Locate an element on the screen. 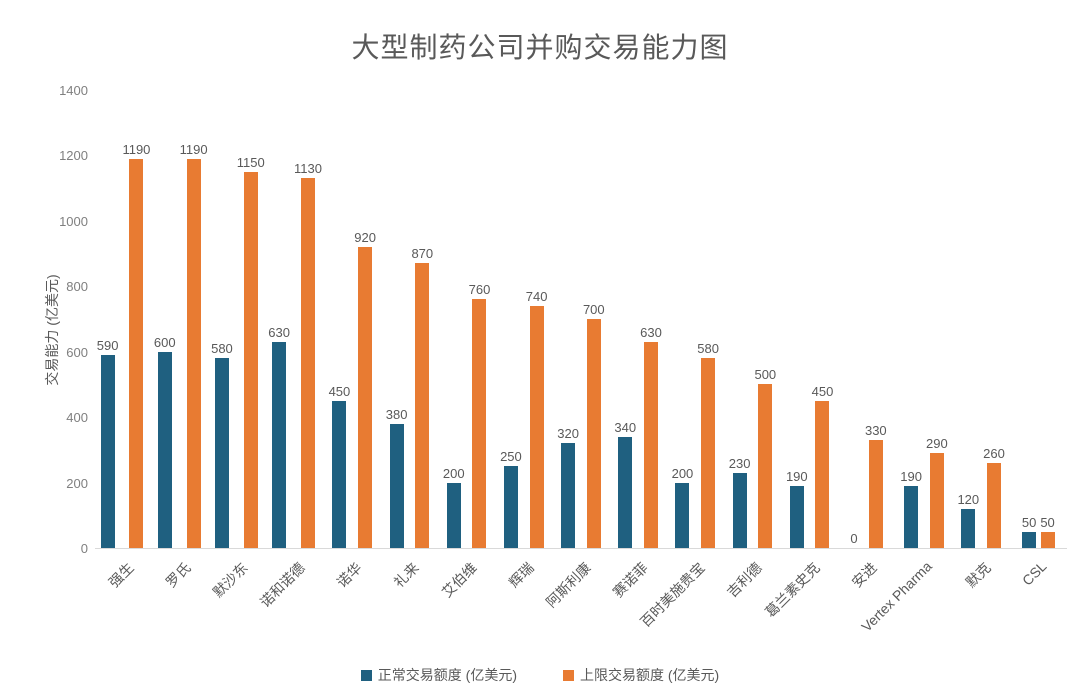 This screenshot has width=1080, height=699. x-axis-label: 礼来 is located at coordinates (407, 575).